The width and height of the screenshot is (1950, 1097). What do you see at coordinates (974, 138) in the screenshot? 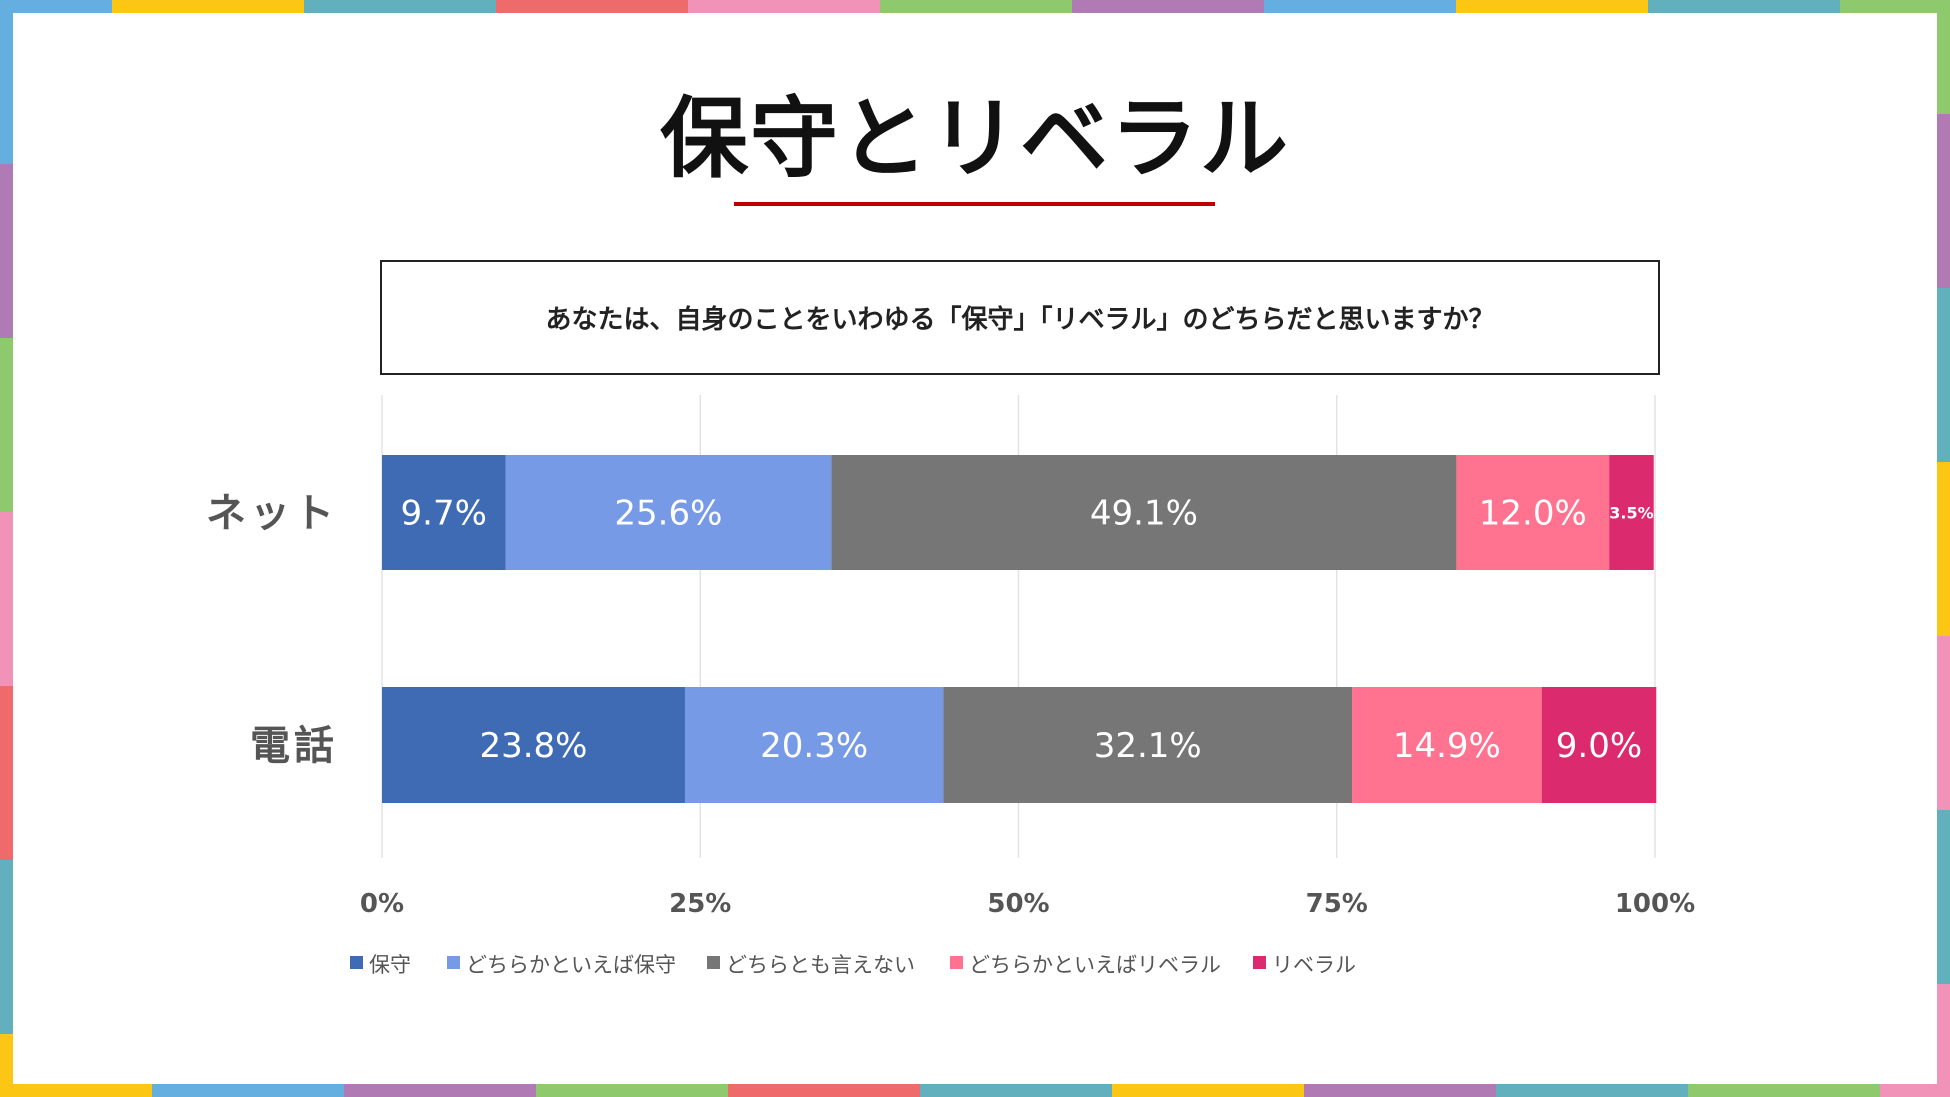
I see `page-title: 保守とリベラル` at bounding box center [974, 138].